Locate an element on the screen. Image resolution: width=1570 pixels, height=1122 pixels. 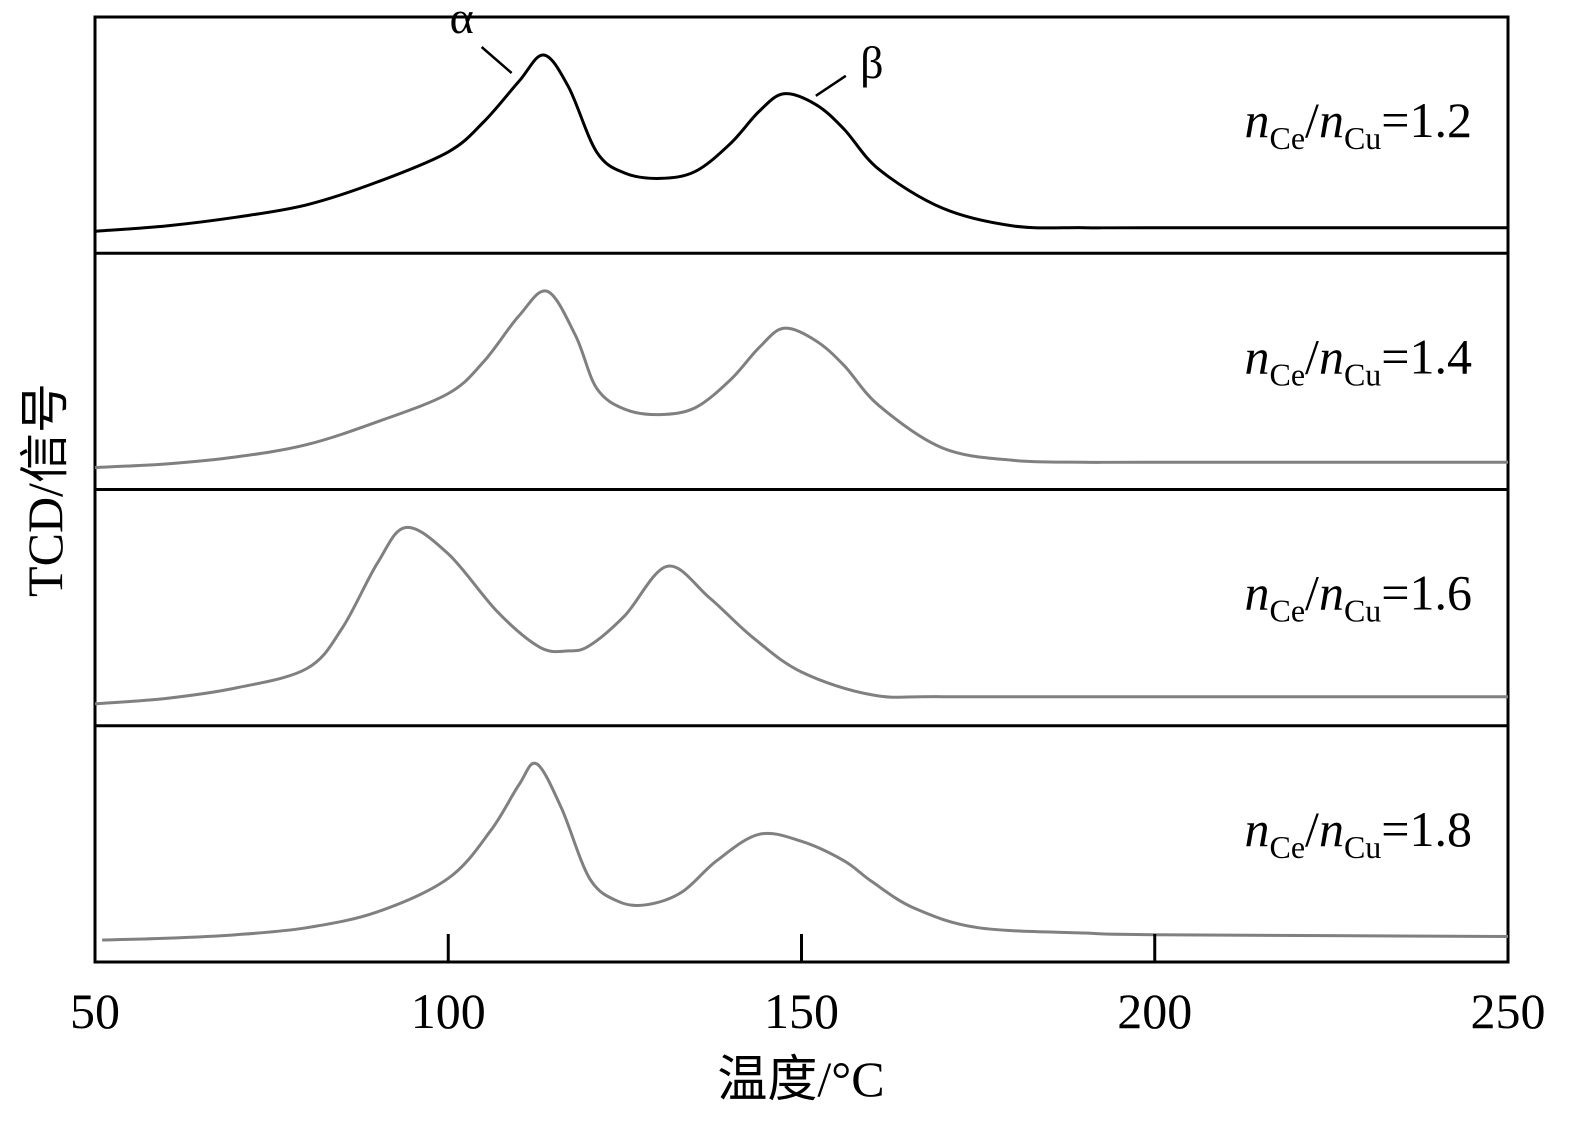
x-tick-label: 150 is located at coordinates (801, 1011).